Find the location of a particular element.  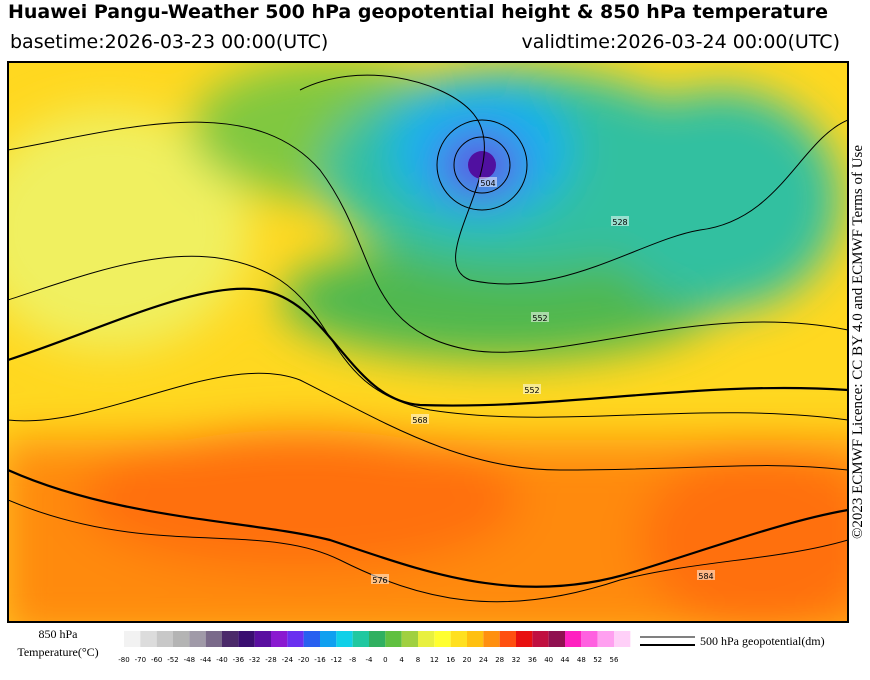

colorbar-tick-label: 40 is located at coordinates (548, 660).